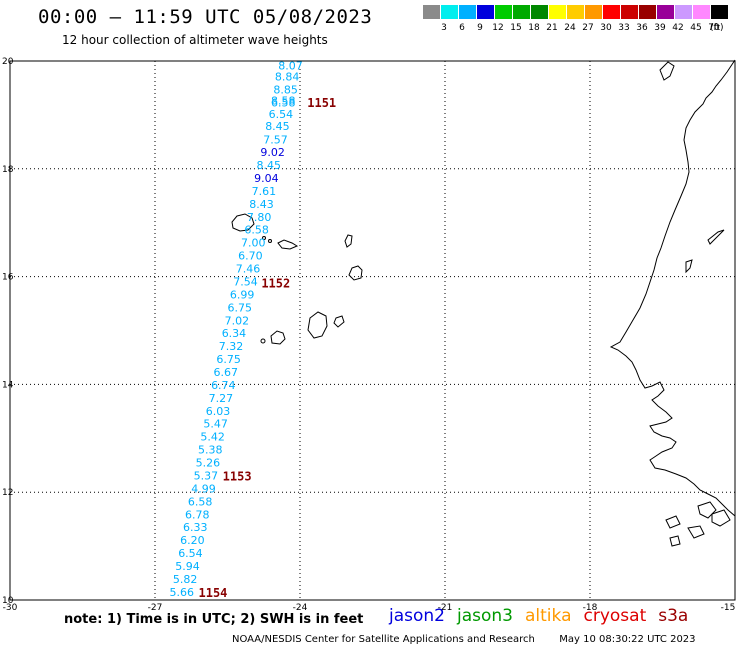 This screenshot has height=650, width=740. What do you see at coordinates (606, 28) in the screenshot?
I see `colorbar-label: 30` at bounding box center [606, 28].